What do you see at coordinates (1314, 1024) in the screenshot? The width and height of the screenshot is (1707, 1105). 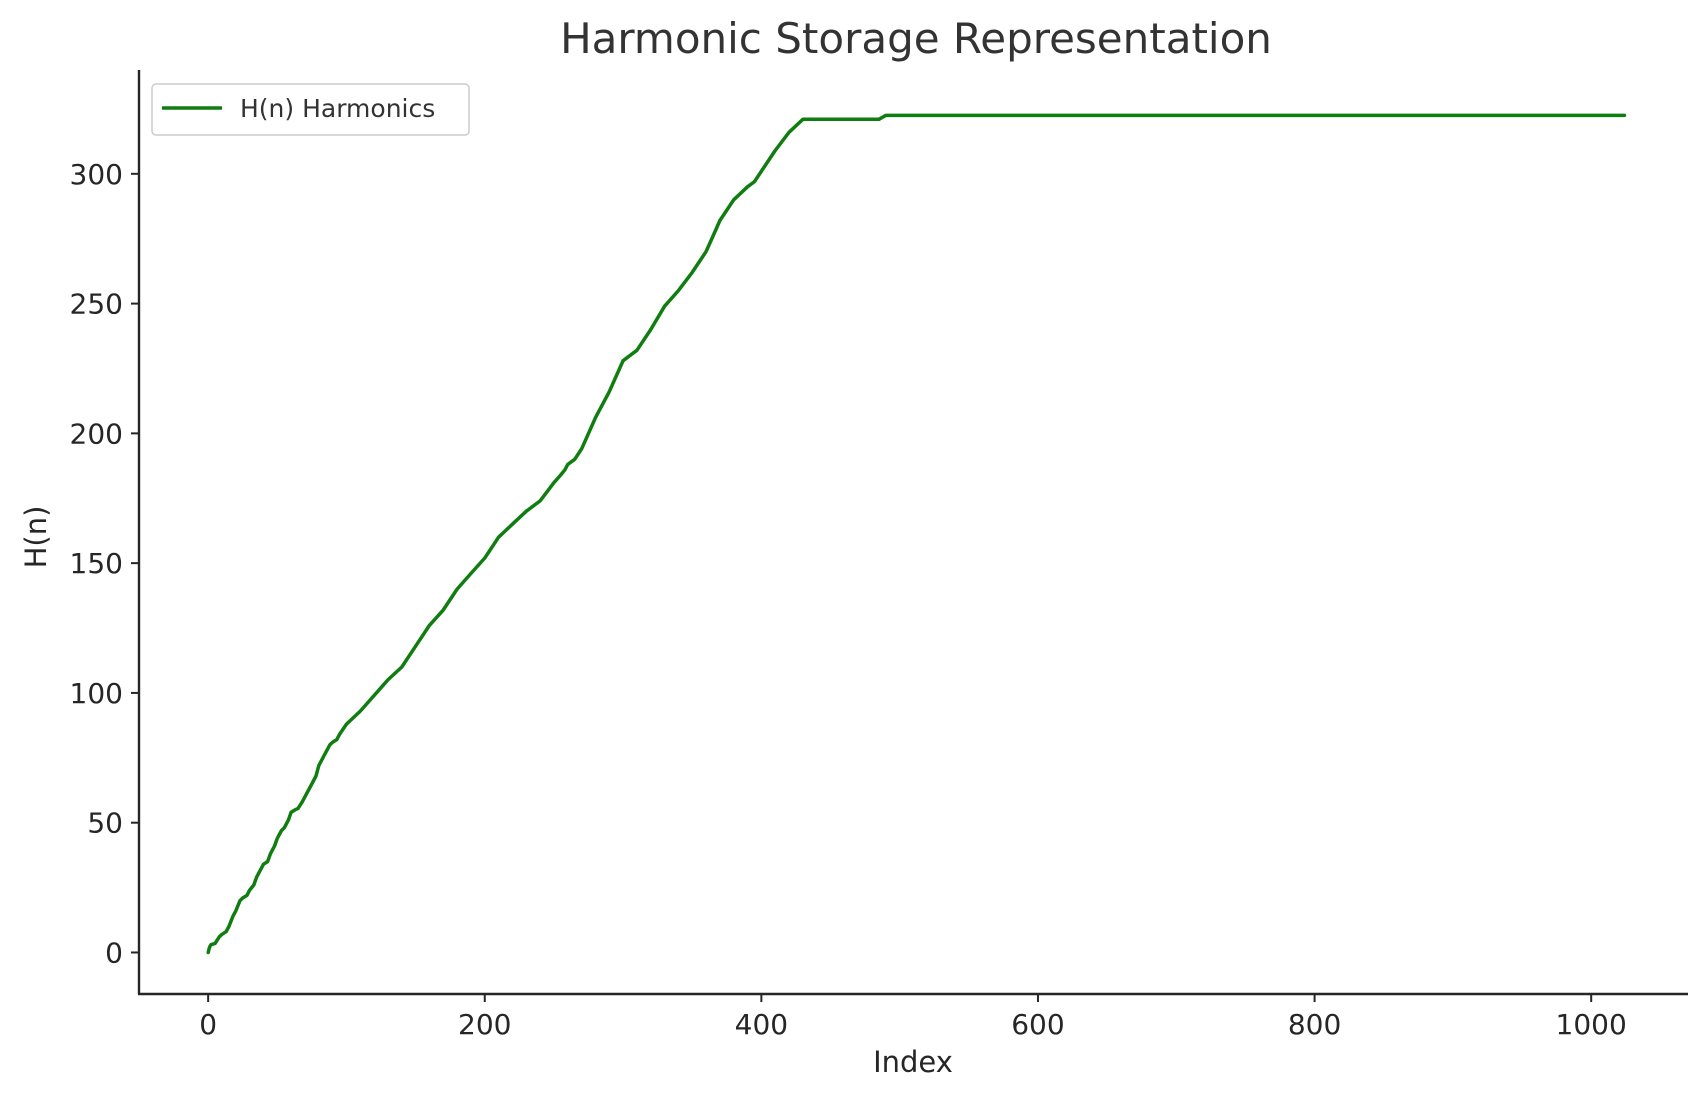 I see `x-tick-label: 800` at bounding box center [1314, 1024].